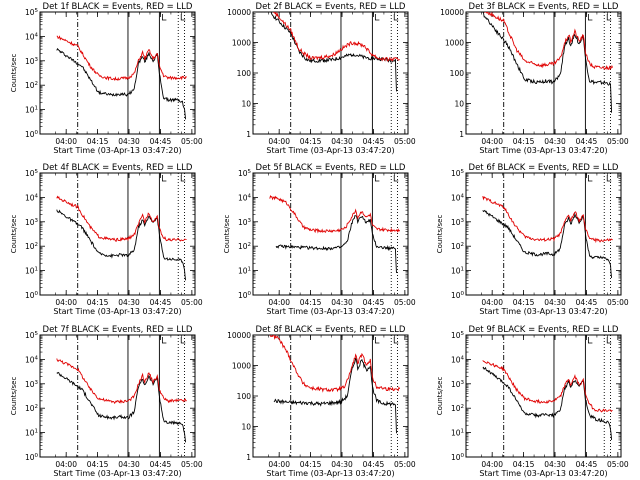 The width and height of the screenshot is (640, 480). Describe the element at coordinates (118, 168) in the screenshot. I see `chart-title: Det 4f BLACK = Events, RED = LLD` at that location.